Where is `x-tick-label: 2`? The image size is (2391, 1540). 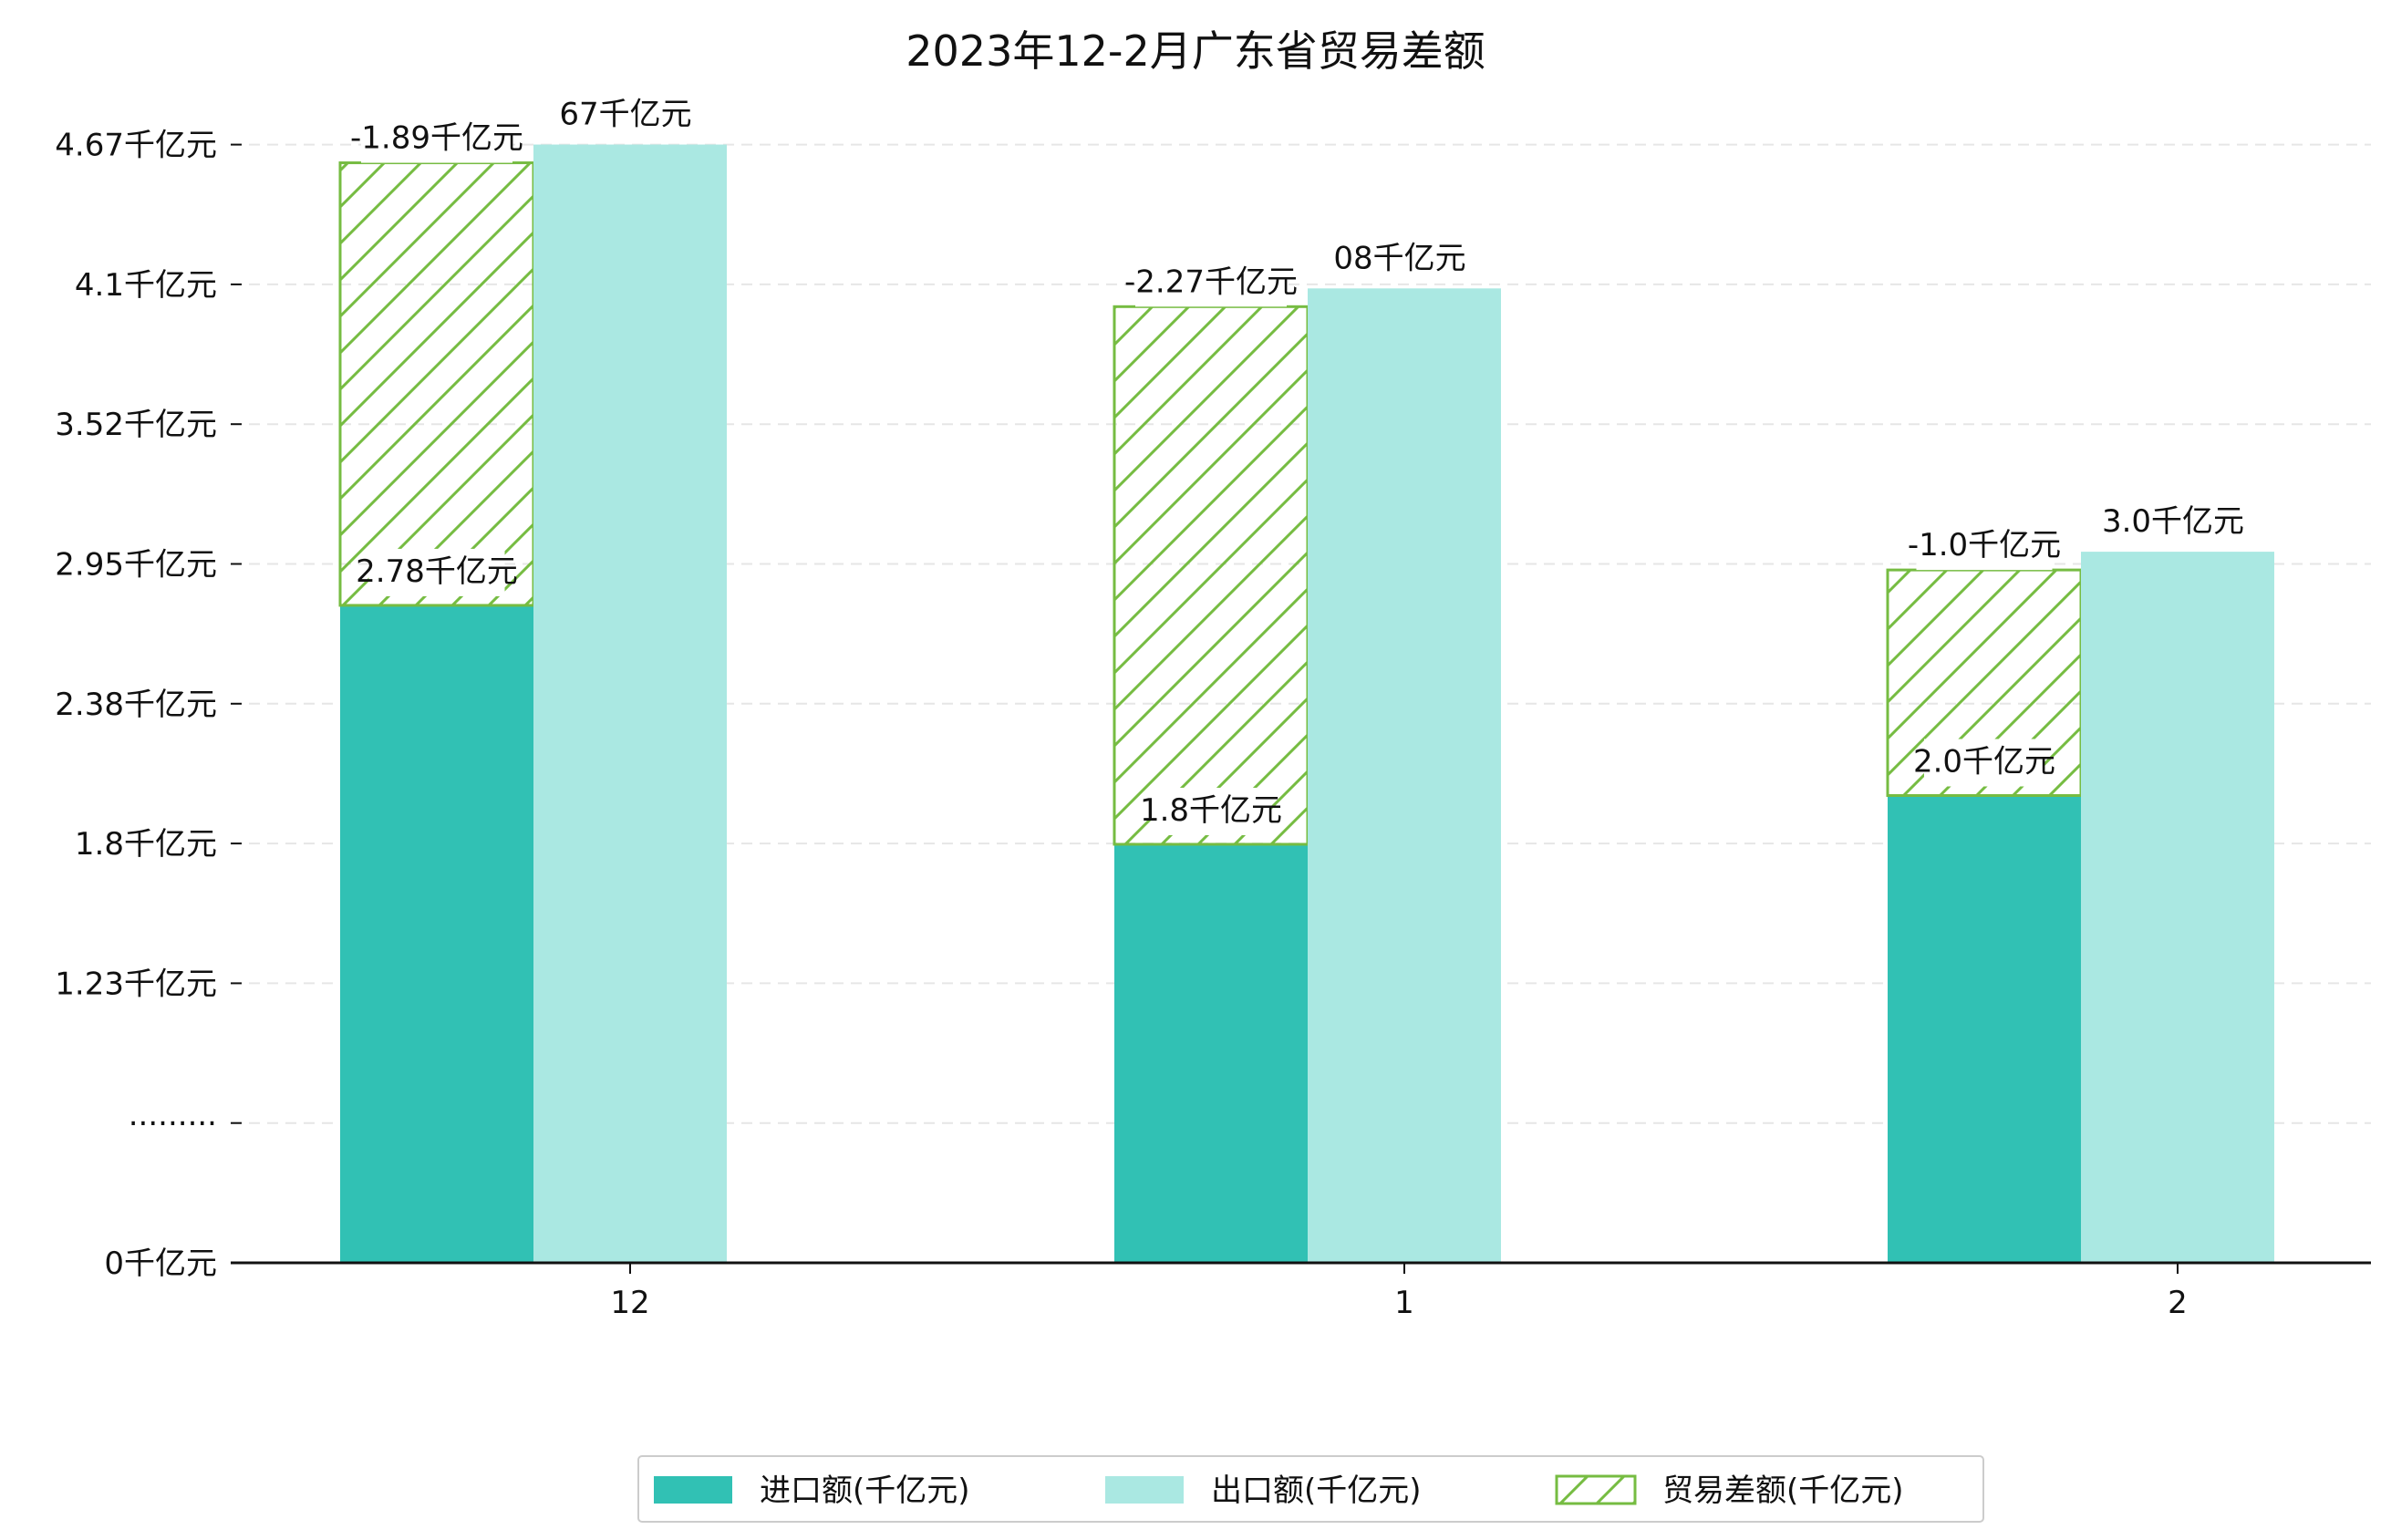 x-tick-label: 2 is located at coordinates (2178, 1303).